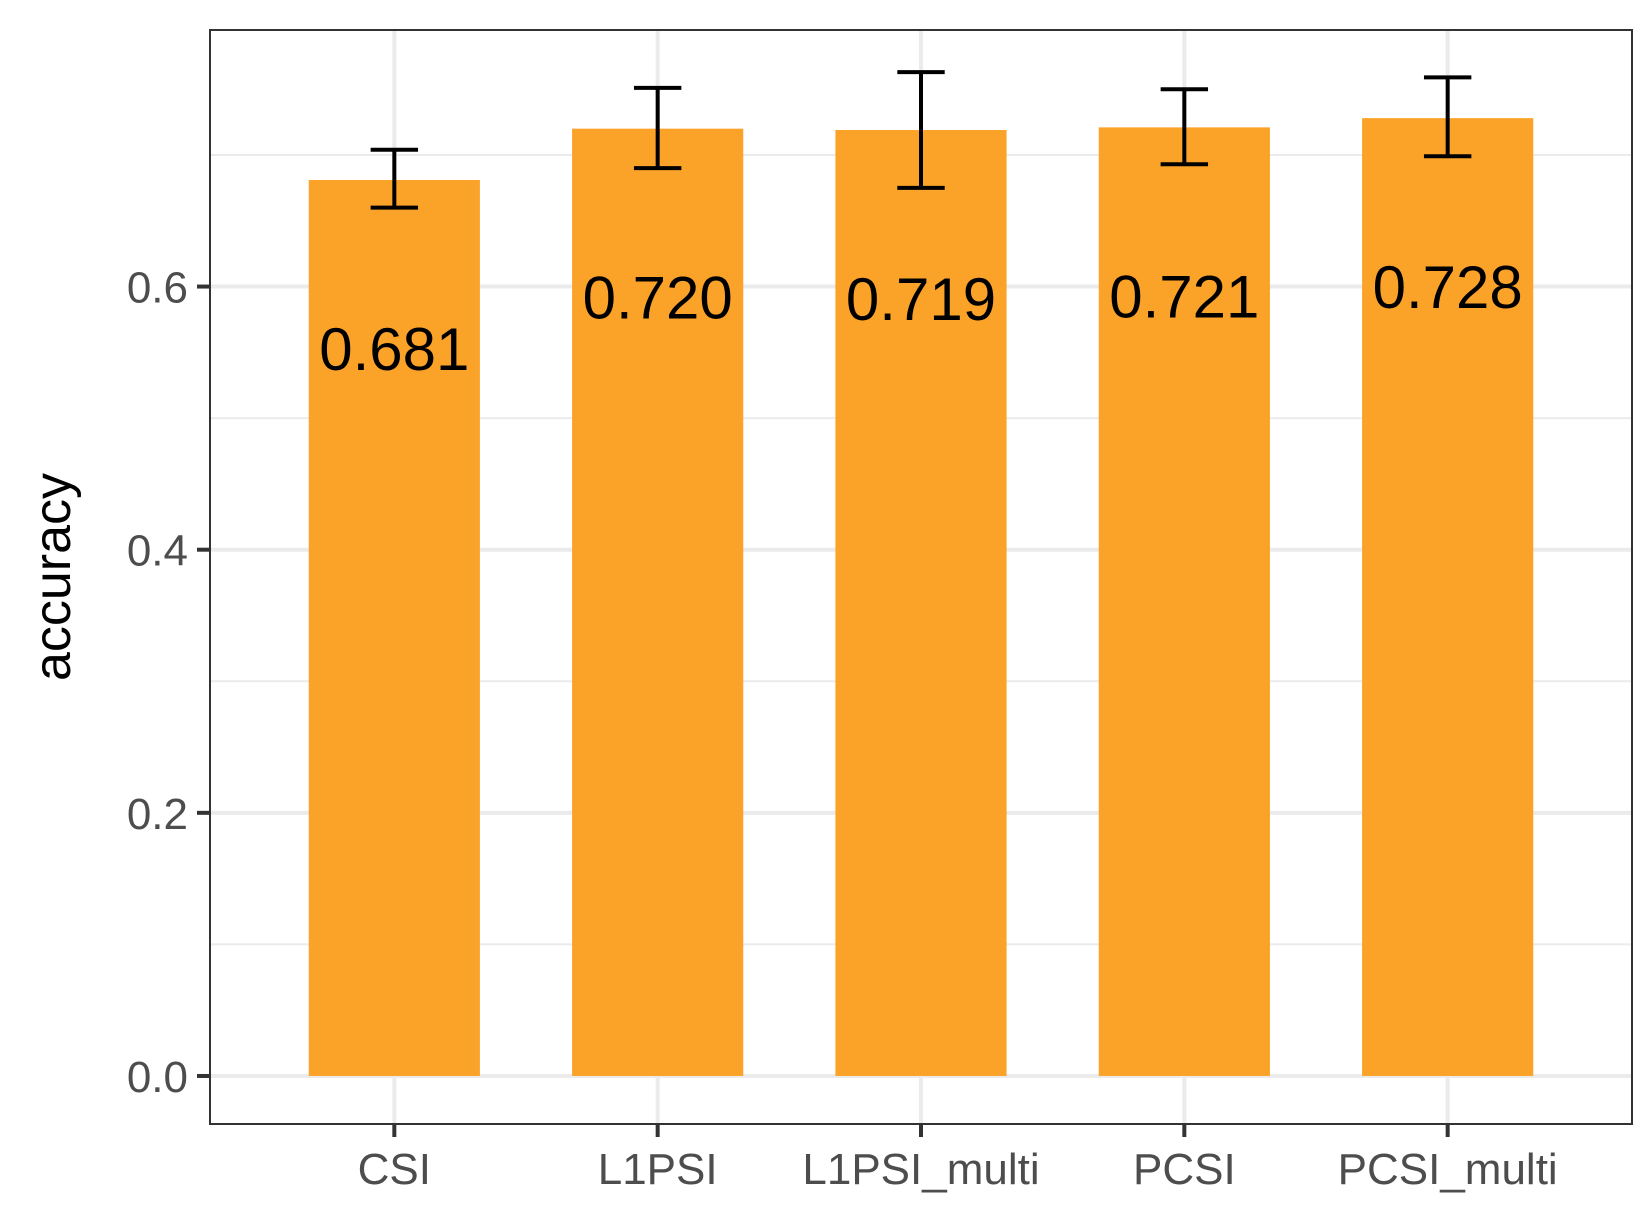 Image resolution: width=1652 pixels, height=1222 pixels. I want to click on x-tick-label: L1PSI, so click(658, 1169).